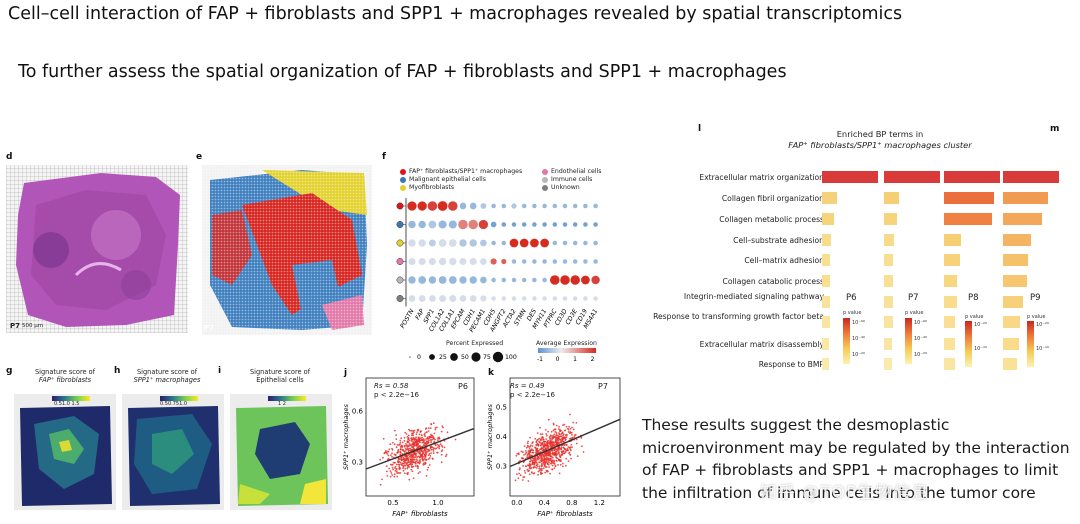 The width and height of the screenshot is (1080, 524). What do you see at coordinates (567, 350) in the screenshot?
I see `avg-expression-bar` at bounding box center [567, 350].